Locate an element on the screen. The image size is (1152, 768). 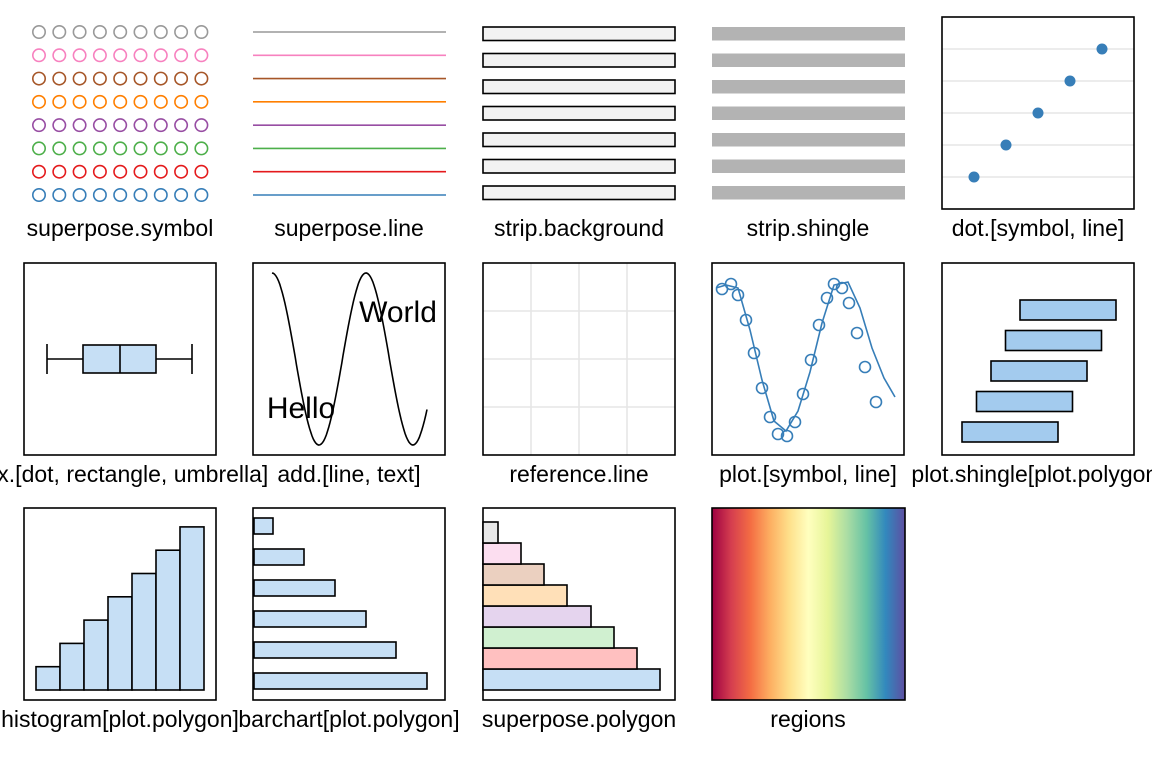
regions-fill is located at coordinates (808, 604).